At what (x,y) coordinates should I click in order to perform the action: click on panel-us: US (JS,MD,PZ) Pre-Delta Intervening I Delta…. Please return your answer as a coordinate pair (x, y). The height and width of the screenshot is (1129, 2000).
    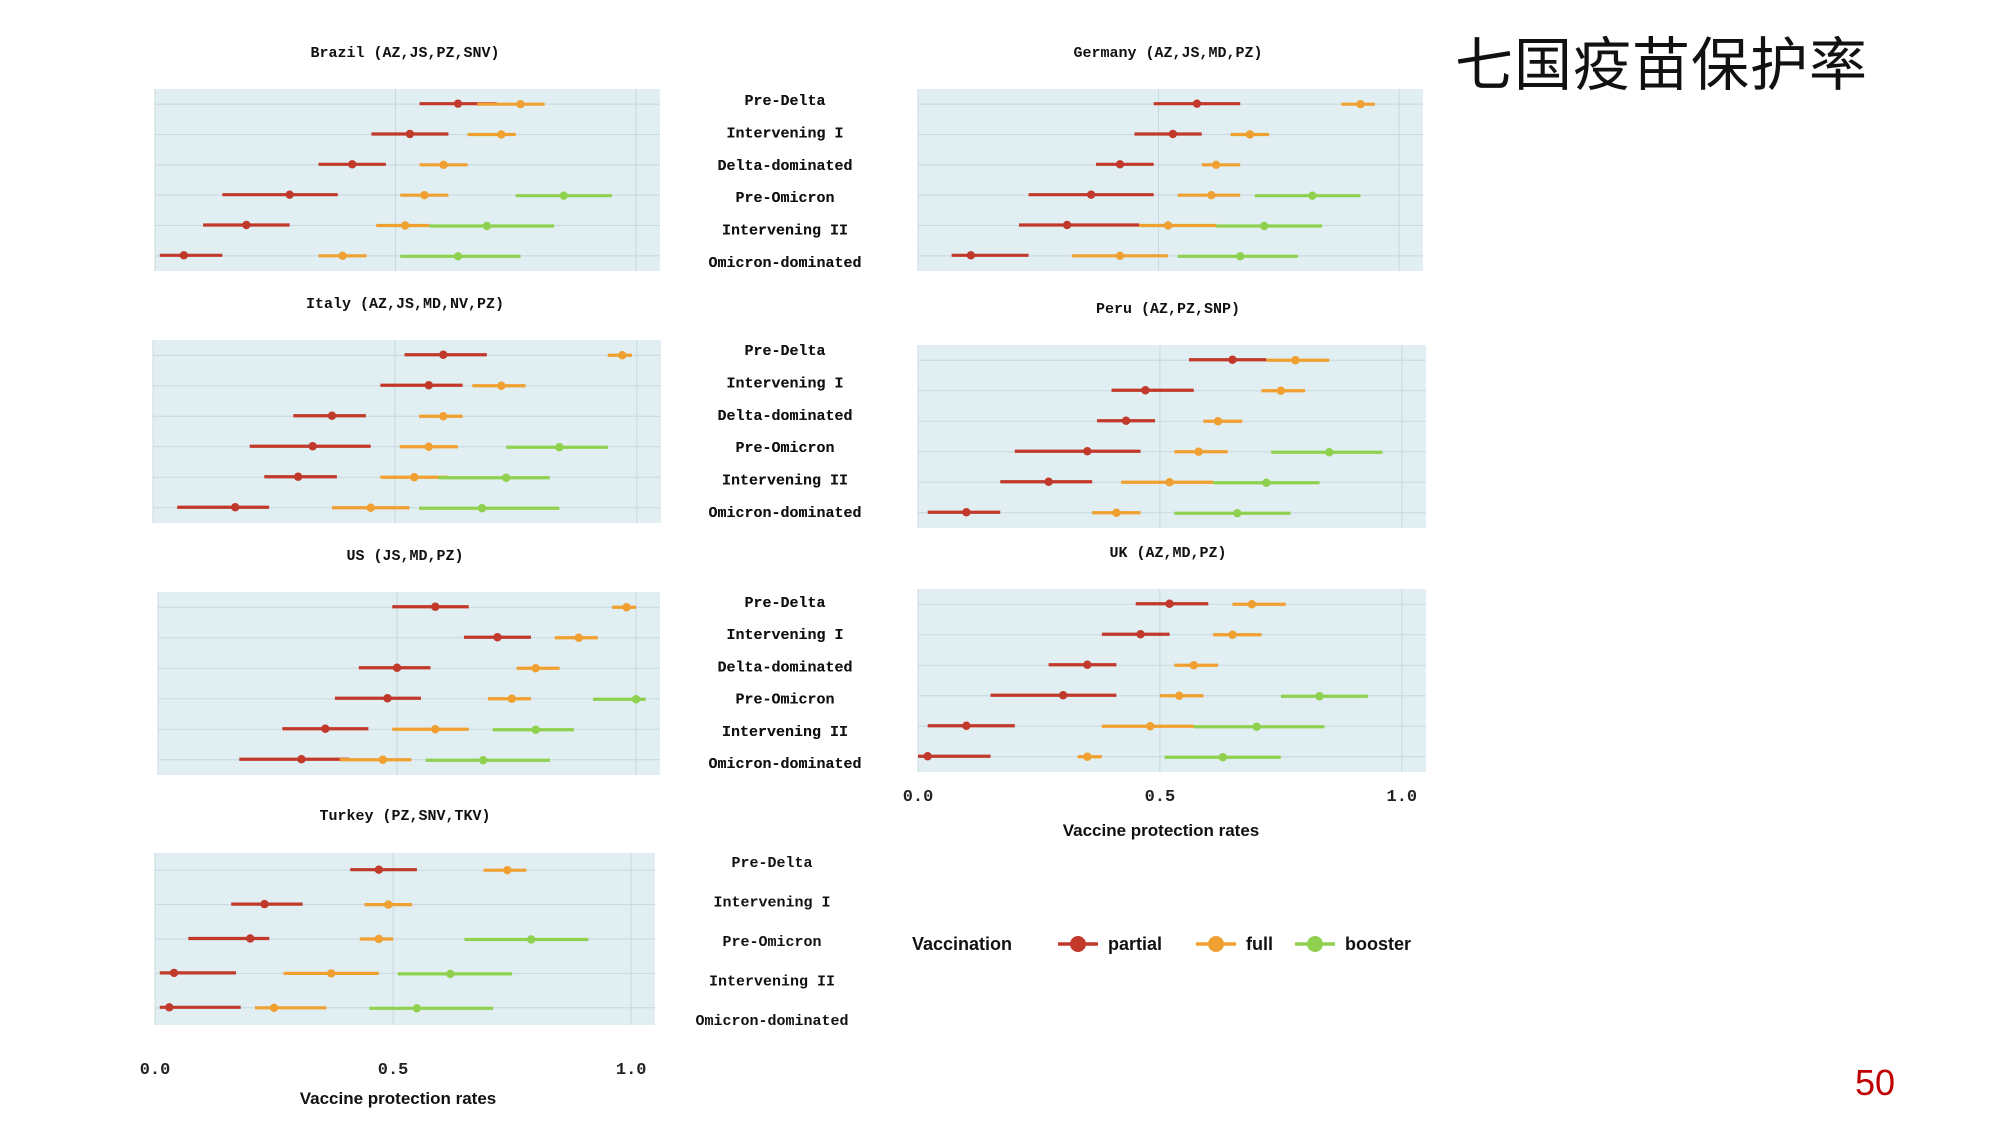
    Looking at the image, I should click on (509, 661).